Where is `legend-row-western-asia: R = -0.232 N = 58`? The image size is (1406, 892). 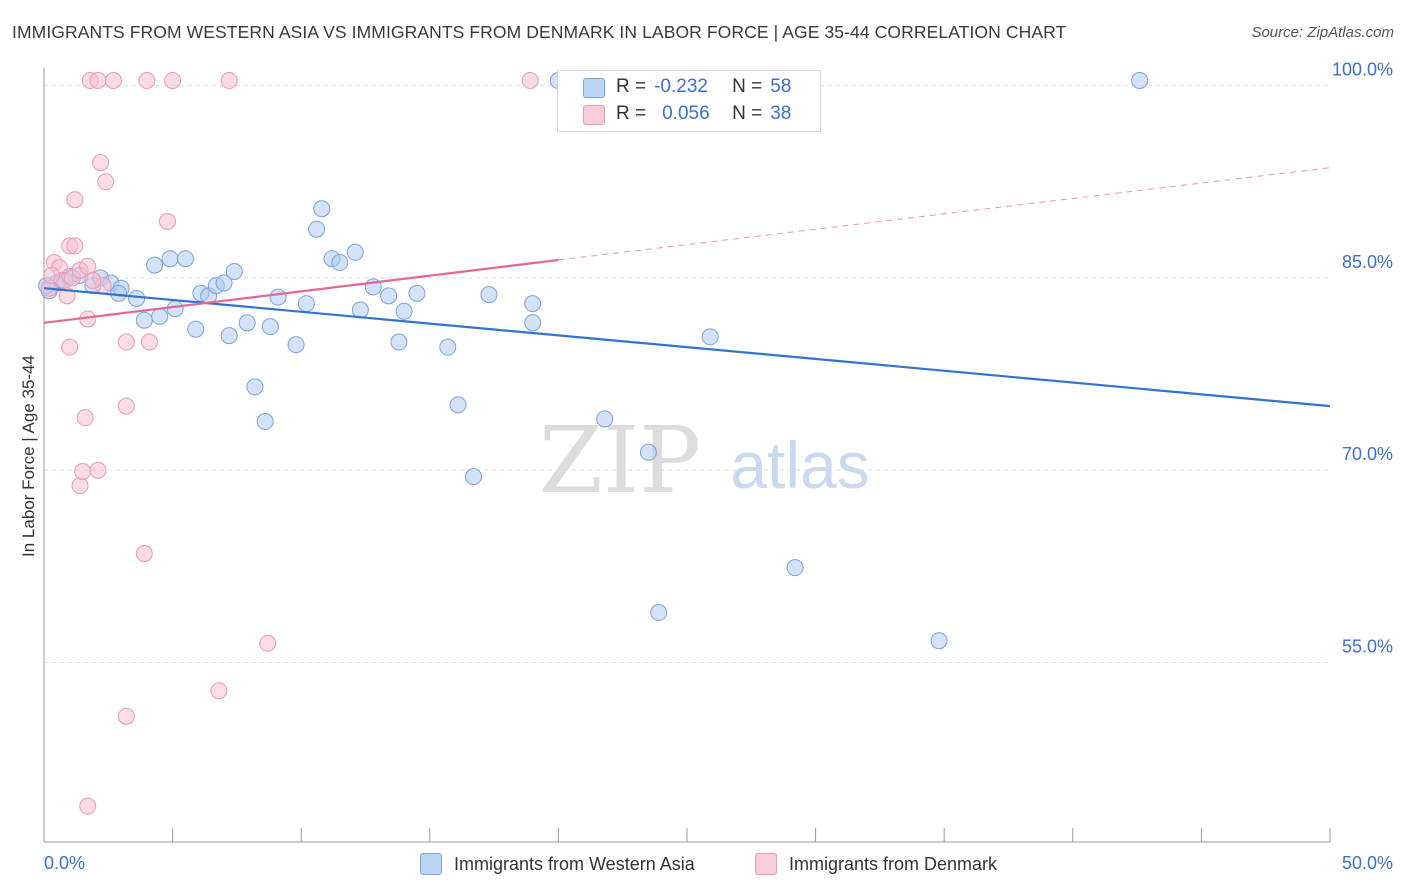 legend-row-western-asia: R = -0.232 N = 58 is located at coordinates (687, 87).